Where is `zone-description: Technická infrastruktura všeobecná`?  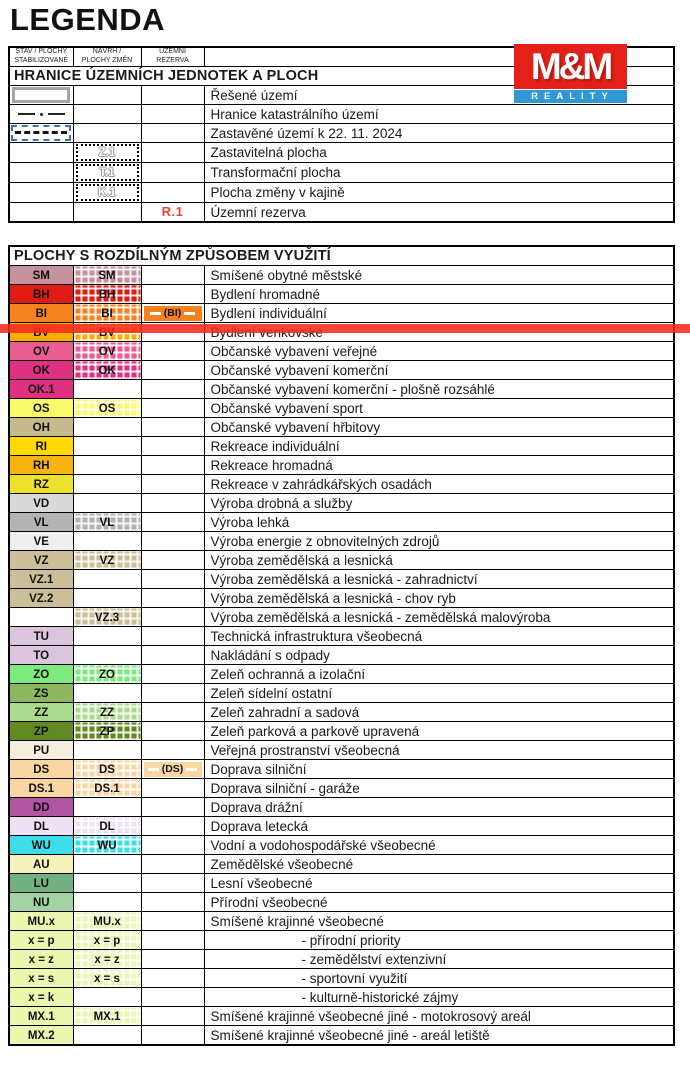 zone-description: Technická infrastruktura všeobecná is located at coordinates (439, 636).